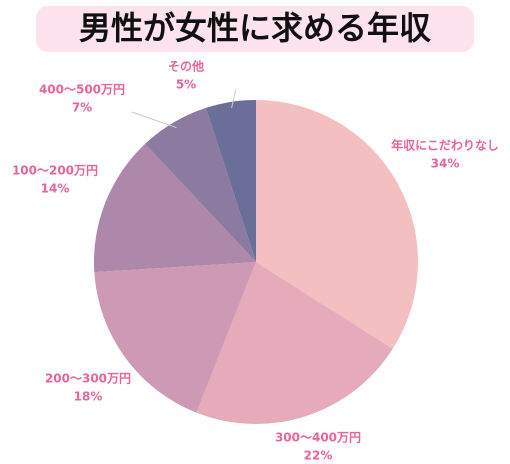 The image size is (510, 464). What do you see at coordinates (445, 145) in the screenshot?
I see `slice-label: 年収にこだわりなし` at bounding box center [445, 145].